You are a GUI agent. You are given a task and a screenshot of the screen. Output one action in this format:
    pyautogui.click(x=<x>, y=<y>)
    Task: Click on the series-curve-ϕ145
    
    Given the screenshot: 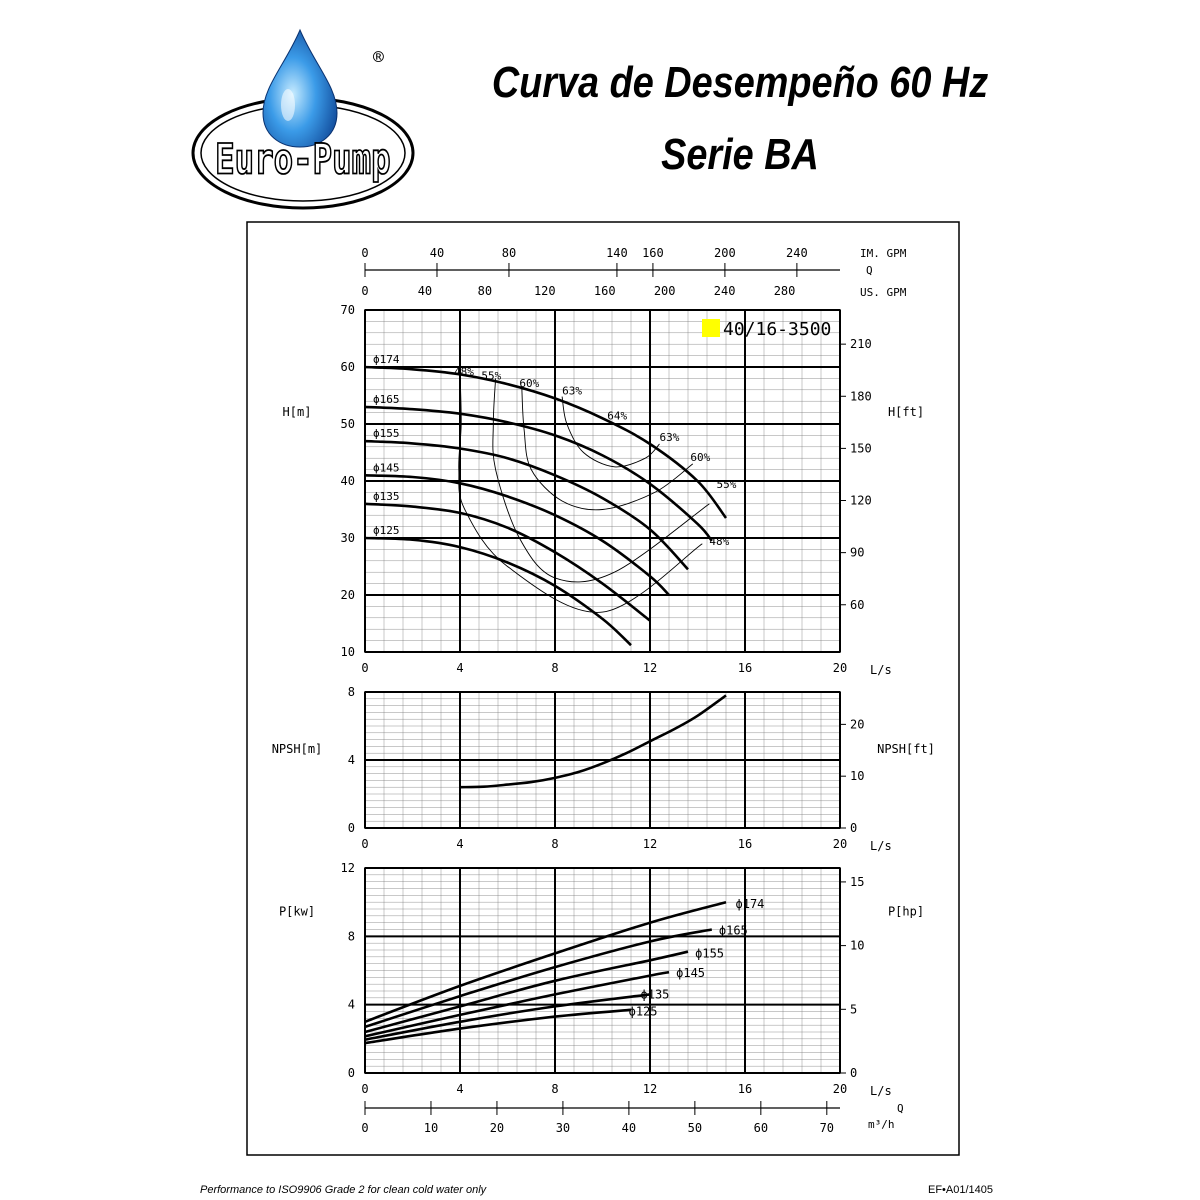 What is the action you would take?
    pyautogui.click(x=517, y=535)
    